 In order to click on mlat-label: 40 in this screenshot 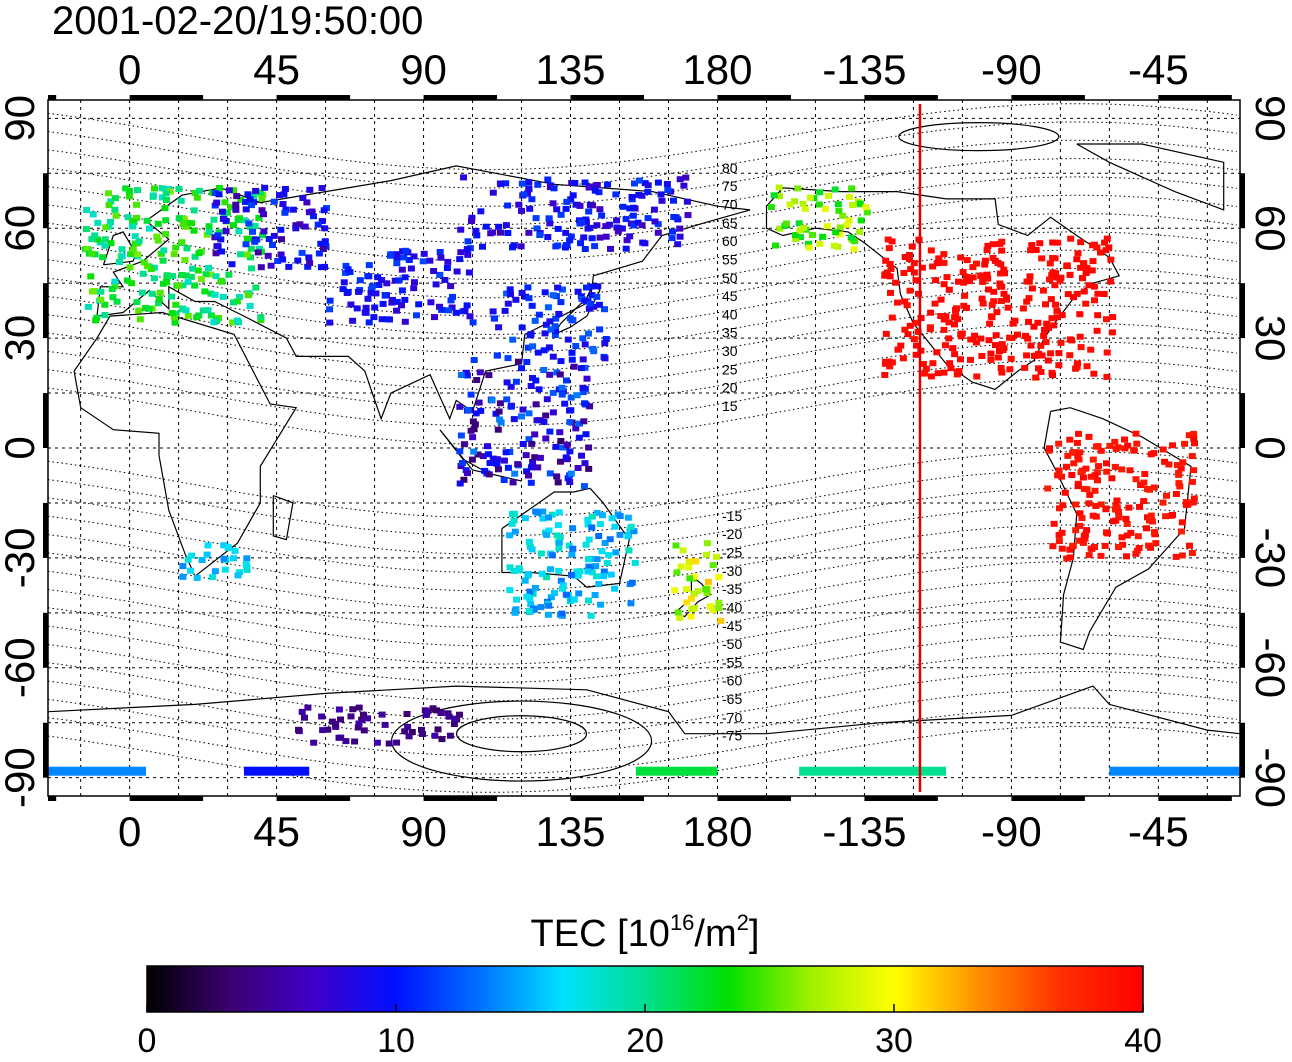, I will do `click(730, 314)`.